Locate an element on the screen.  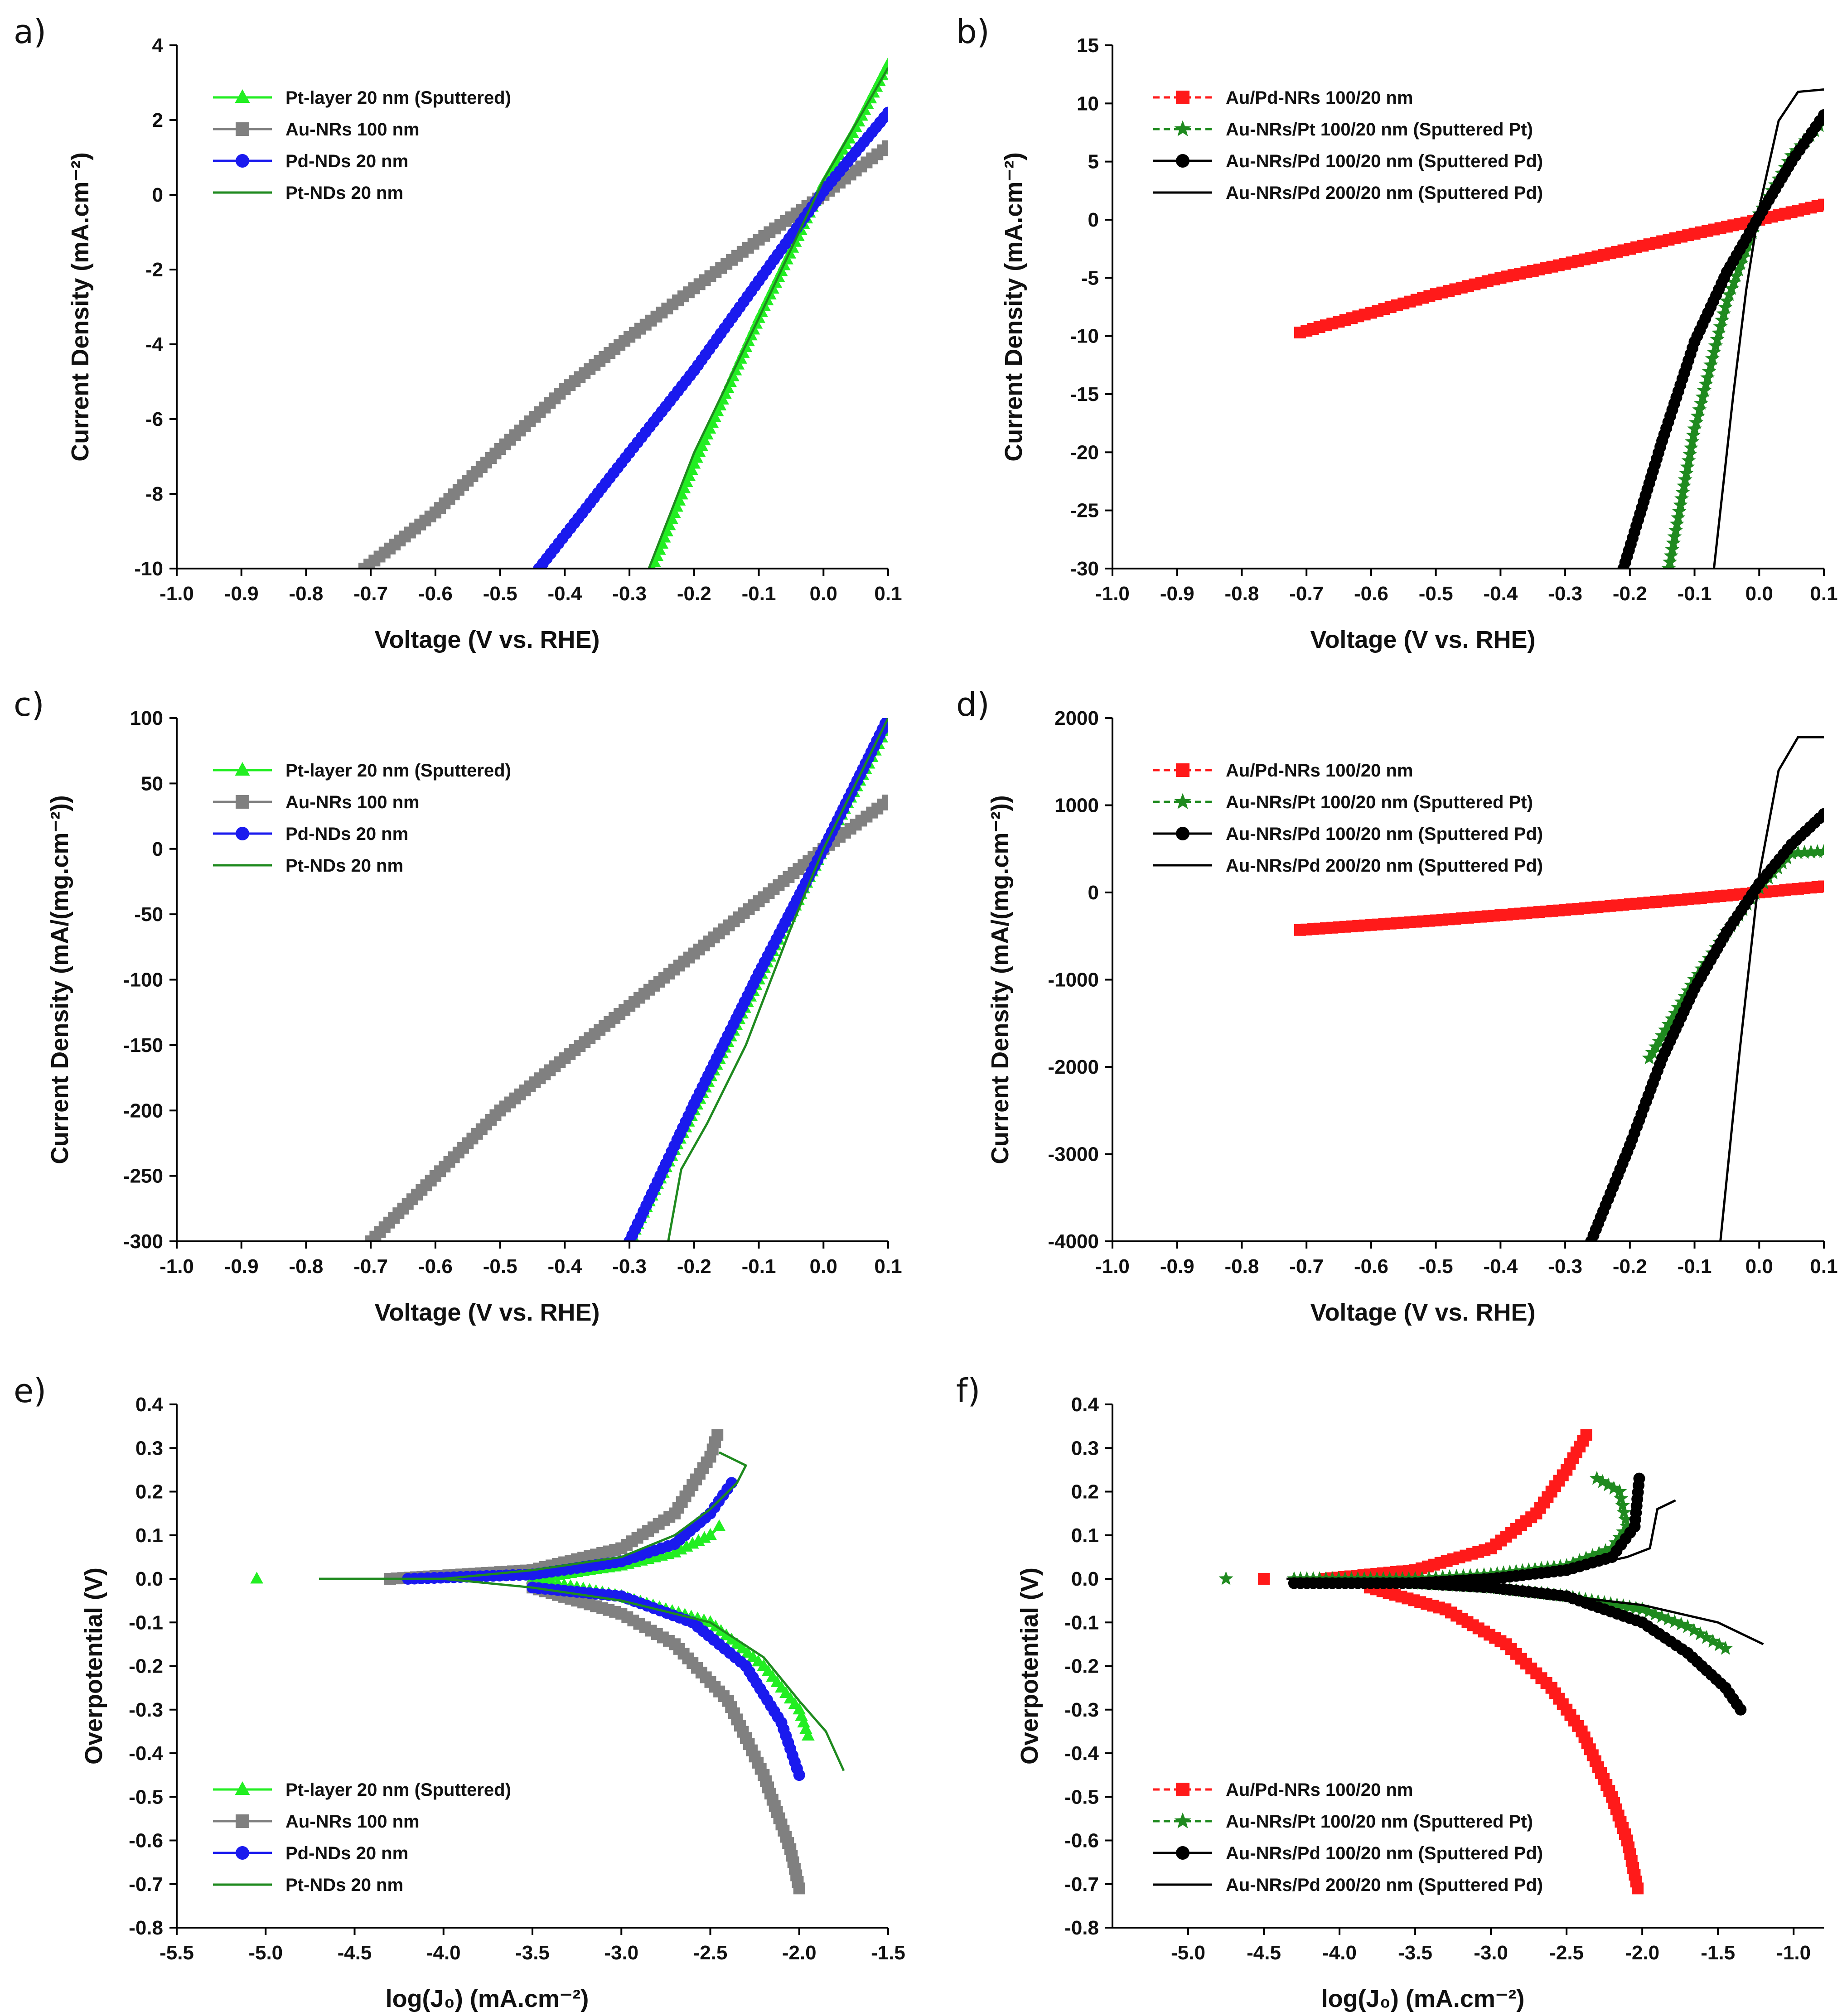
y-tick-label: -0.7 is located at coordinates (146, 1884).